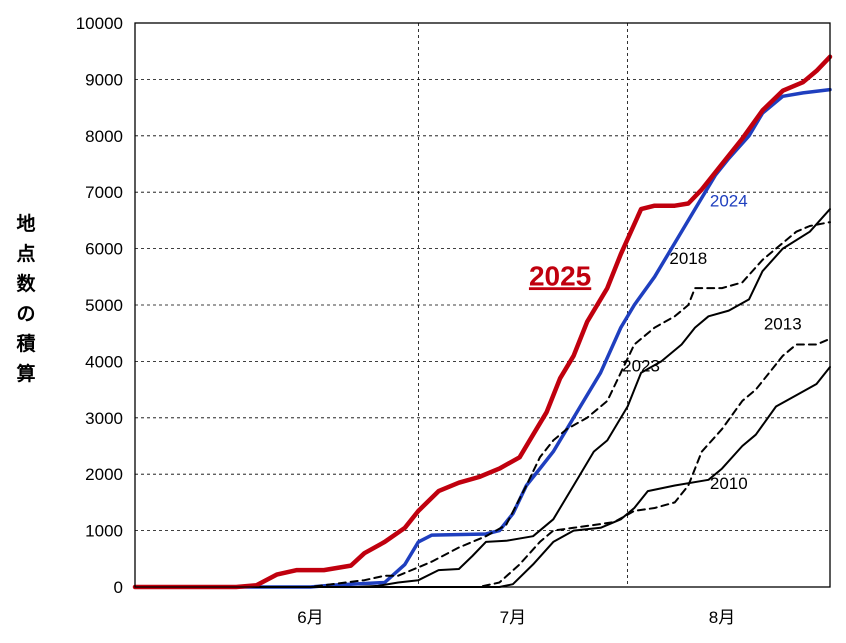 This screenshot has width=846, height=643. What do you see at coordinates (104, 305) in the screenshot?
I see `y-tick-label: 5000` at bounding box center [104, 305].